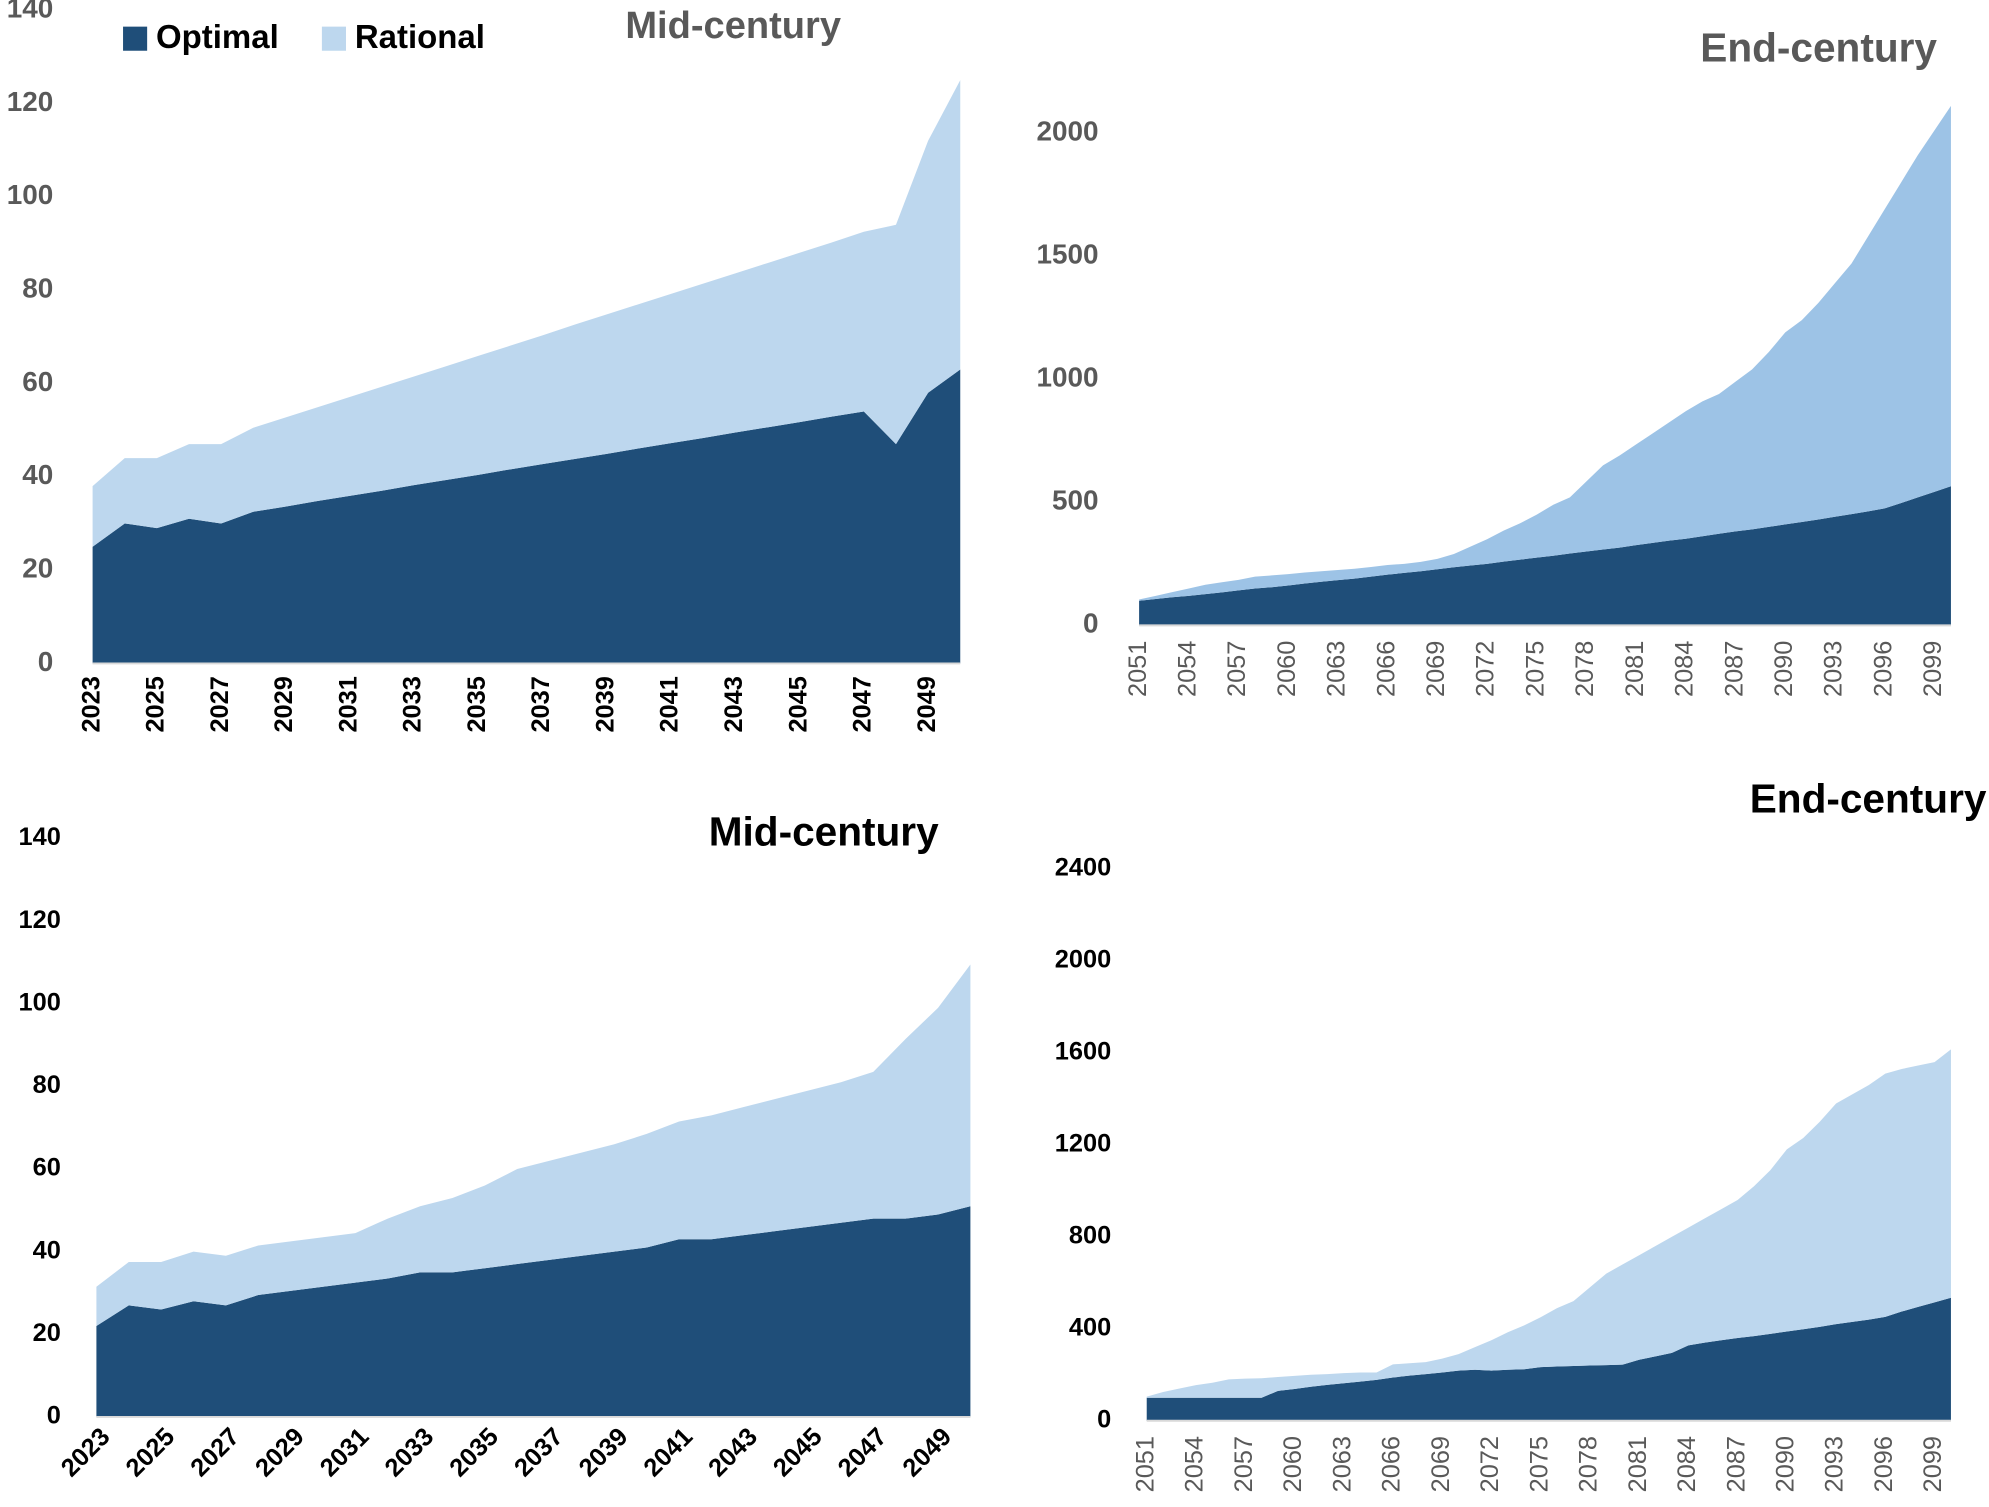 This screenshot has width=1989, height=1507. What do you see at coordinates (1090, 1236) in the screenshot?
I see `y-tick-label: 800` at bounding box center [1090, 1236].